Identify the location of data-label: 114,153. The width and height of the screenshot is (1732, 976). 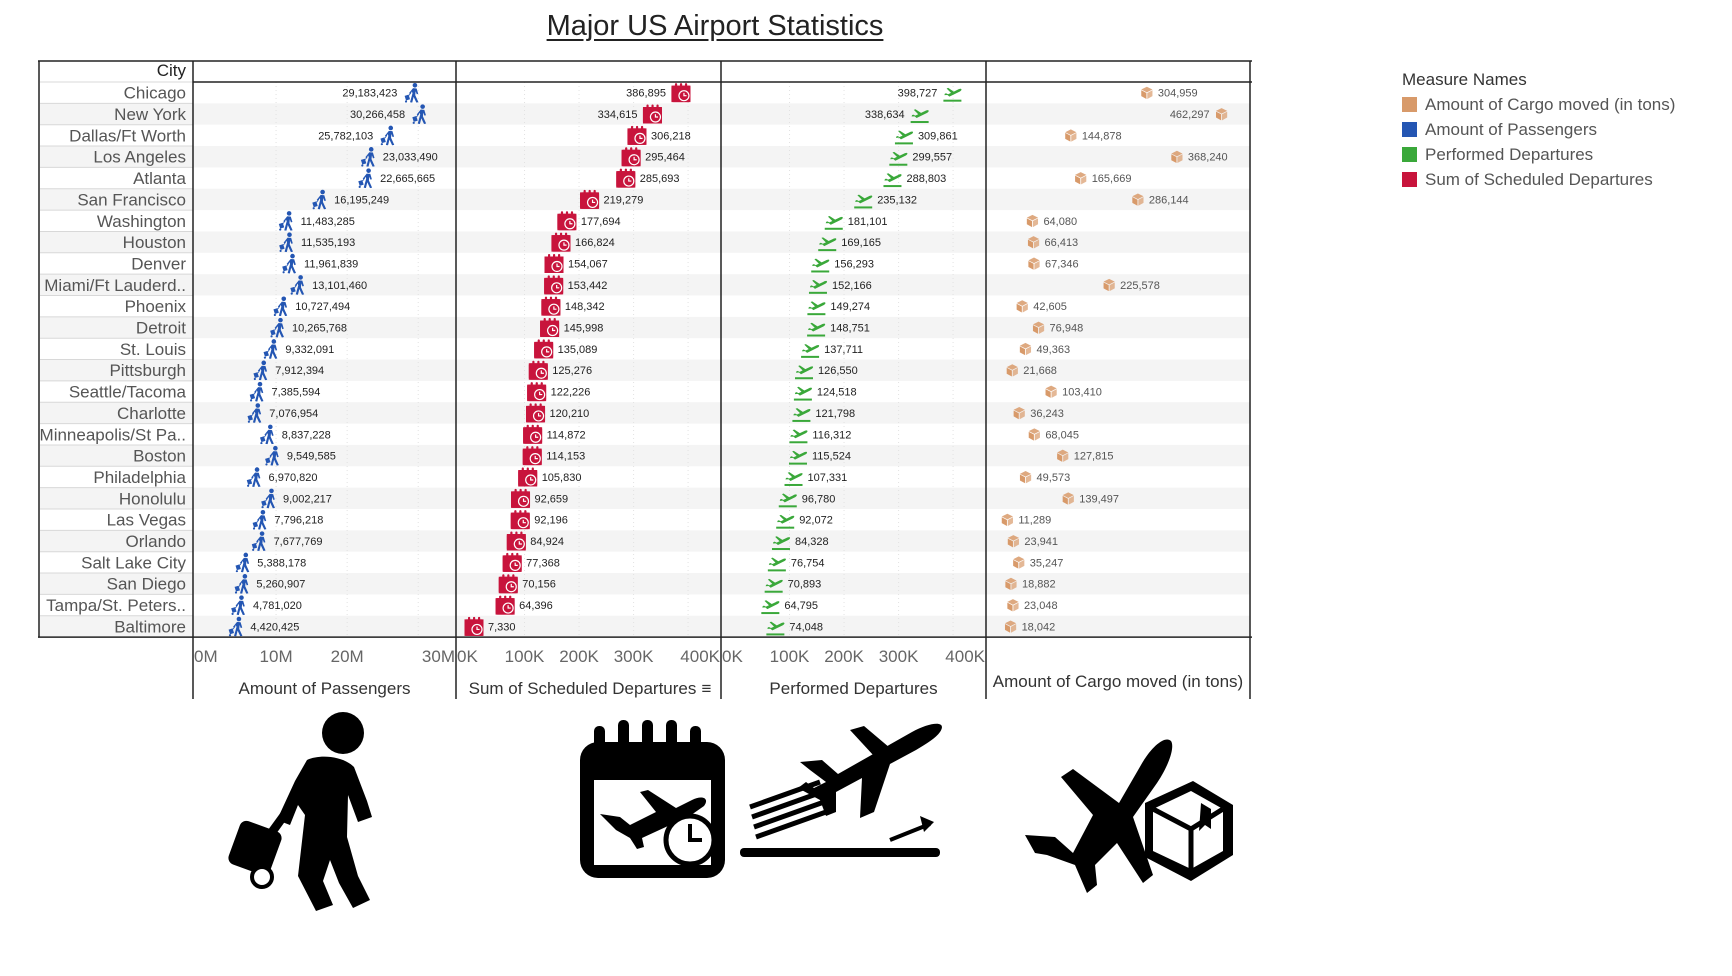
(565, 457).